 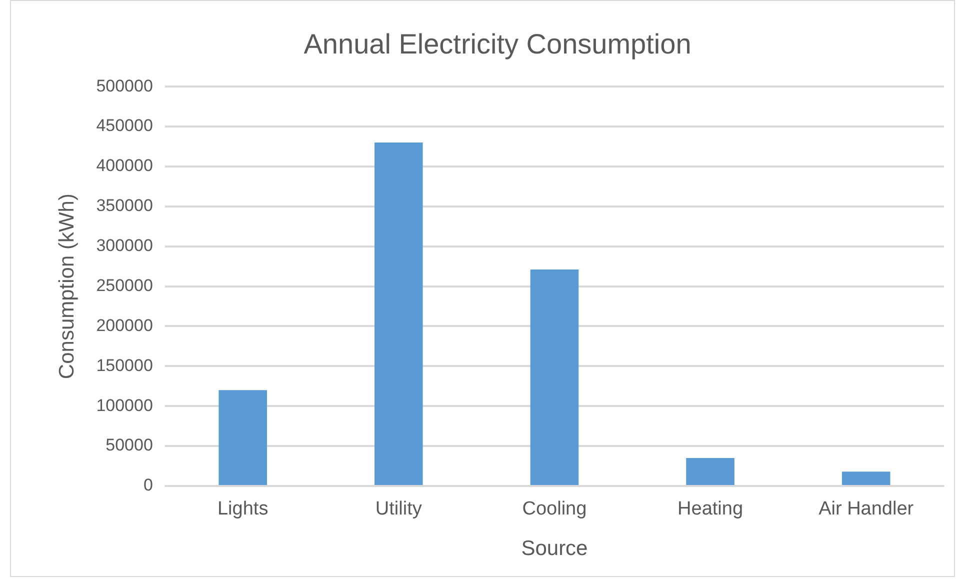 What do you see at coordinates (398, 509) in the screenshot?
I see `x-tick-label: Utility` at bounding box center [398, 509].